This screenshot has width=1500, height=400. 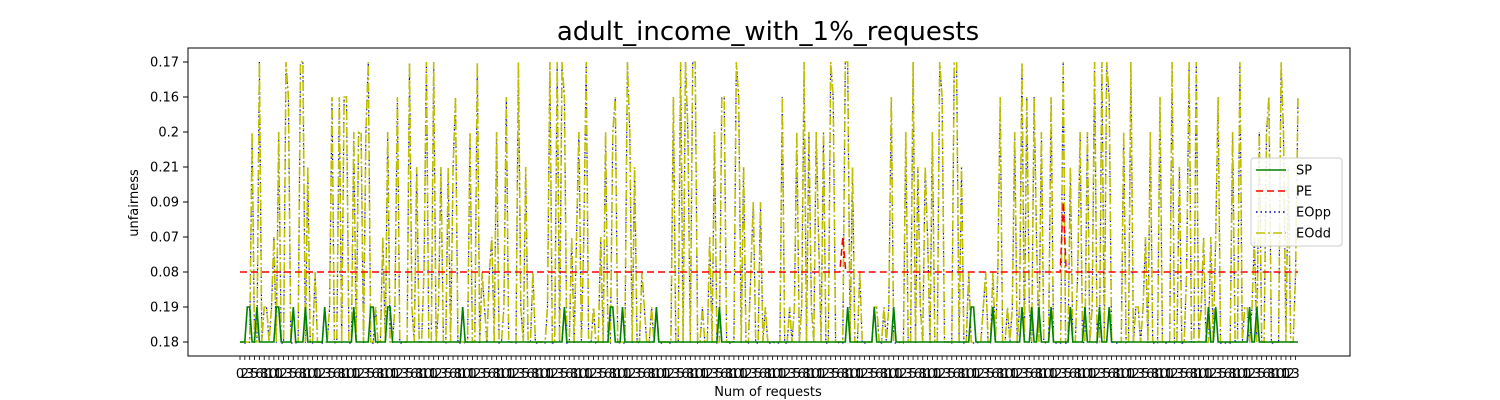 What do you see at coordinates (1304, 171) in the screenshot?
I see `legend-label: SP` at bounding box center [1304, 171].